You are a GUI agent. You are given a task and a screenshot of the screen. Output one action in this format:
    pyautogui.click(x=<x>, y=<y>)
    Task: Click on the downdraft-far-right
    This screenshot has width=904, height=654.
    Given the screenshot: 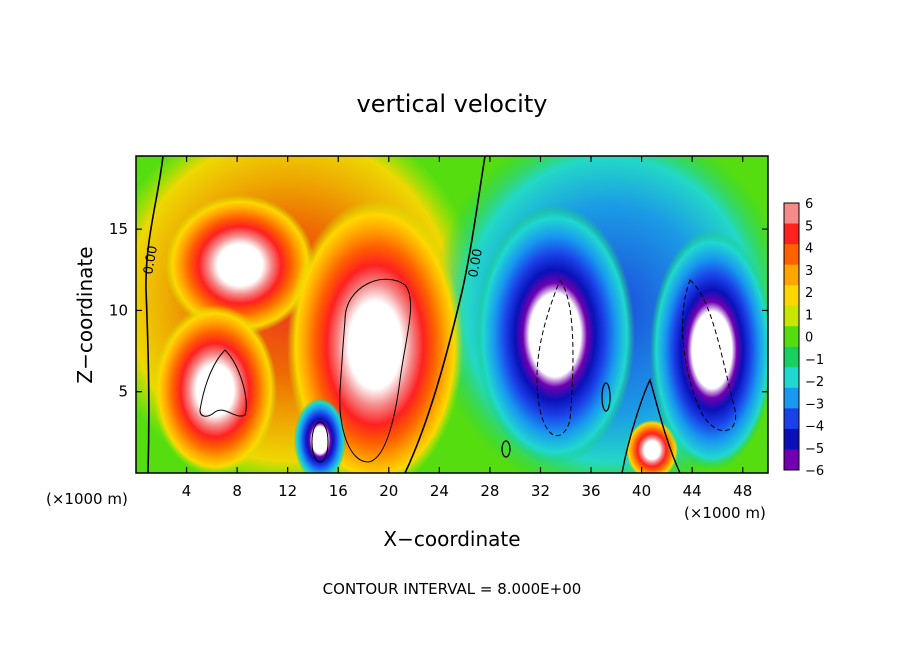 What is the action you would take?
    pyautogui.click(x=709, y=350)
    